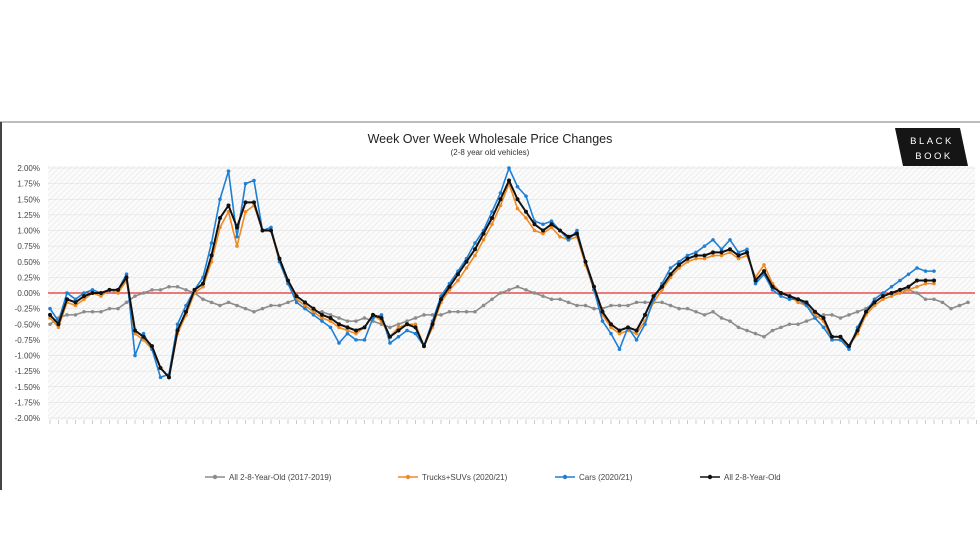 This screenshot has height=552, width=980. Describe the element at coordinates (27, 402) in the screenshot. I see `y-tick-label: -1.75%` at that location.